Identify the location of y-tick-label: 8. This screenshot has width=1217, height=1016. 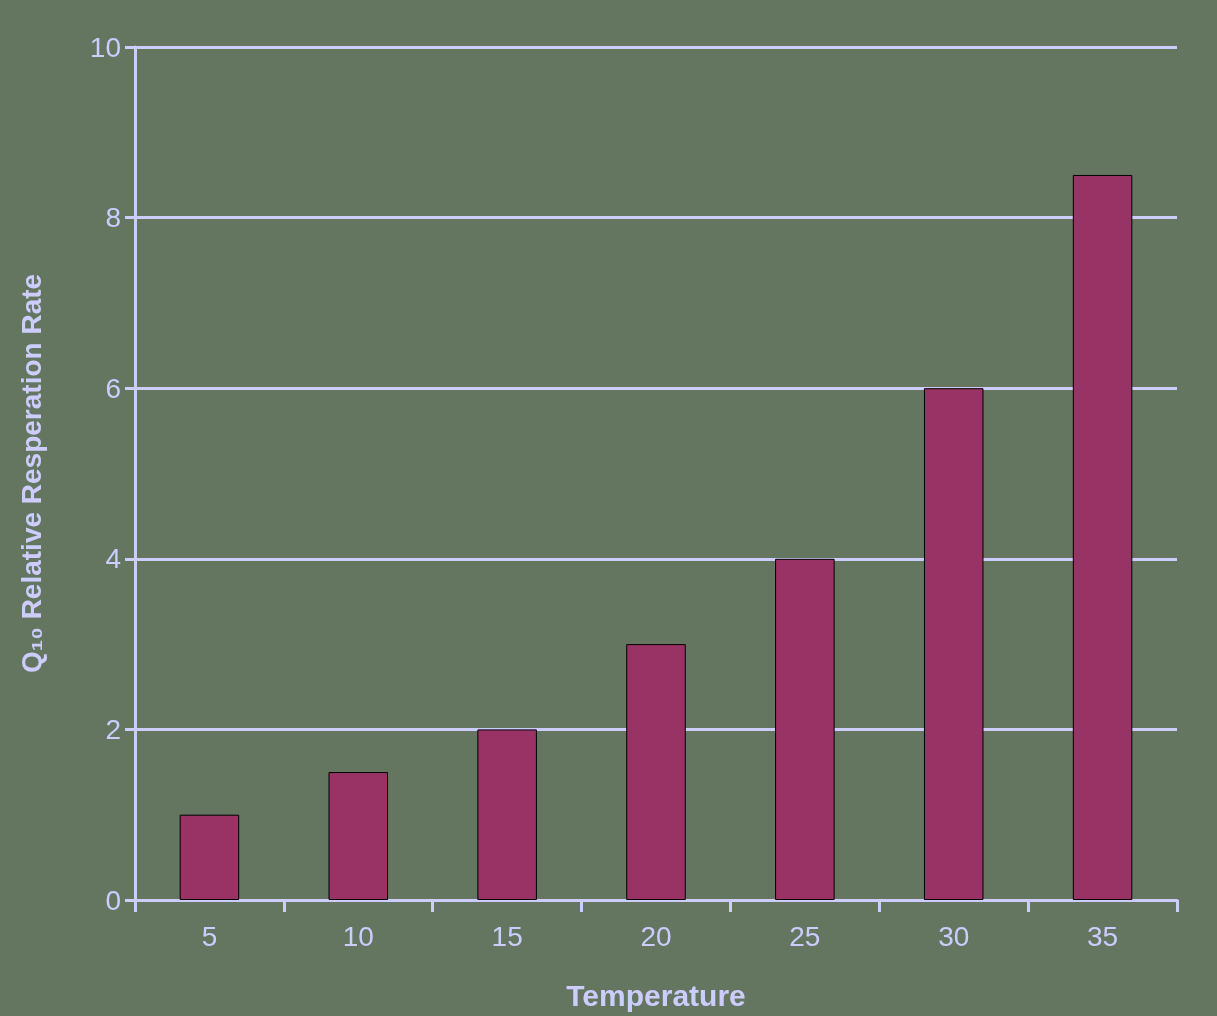
(113, 218).